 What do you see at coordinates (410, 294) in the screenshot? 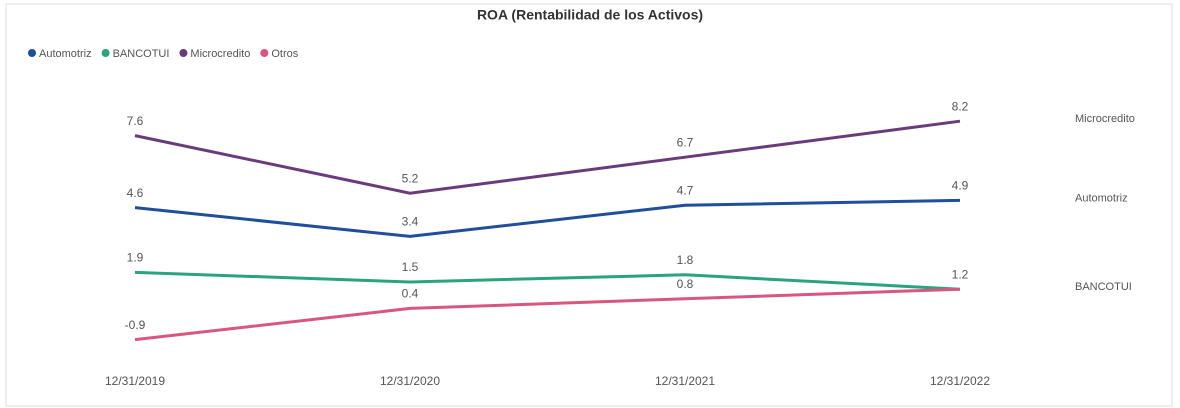
I see `data-label: 0.4` at bounding box center [410, 294].